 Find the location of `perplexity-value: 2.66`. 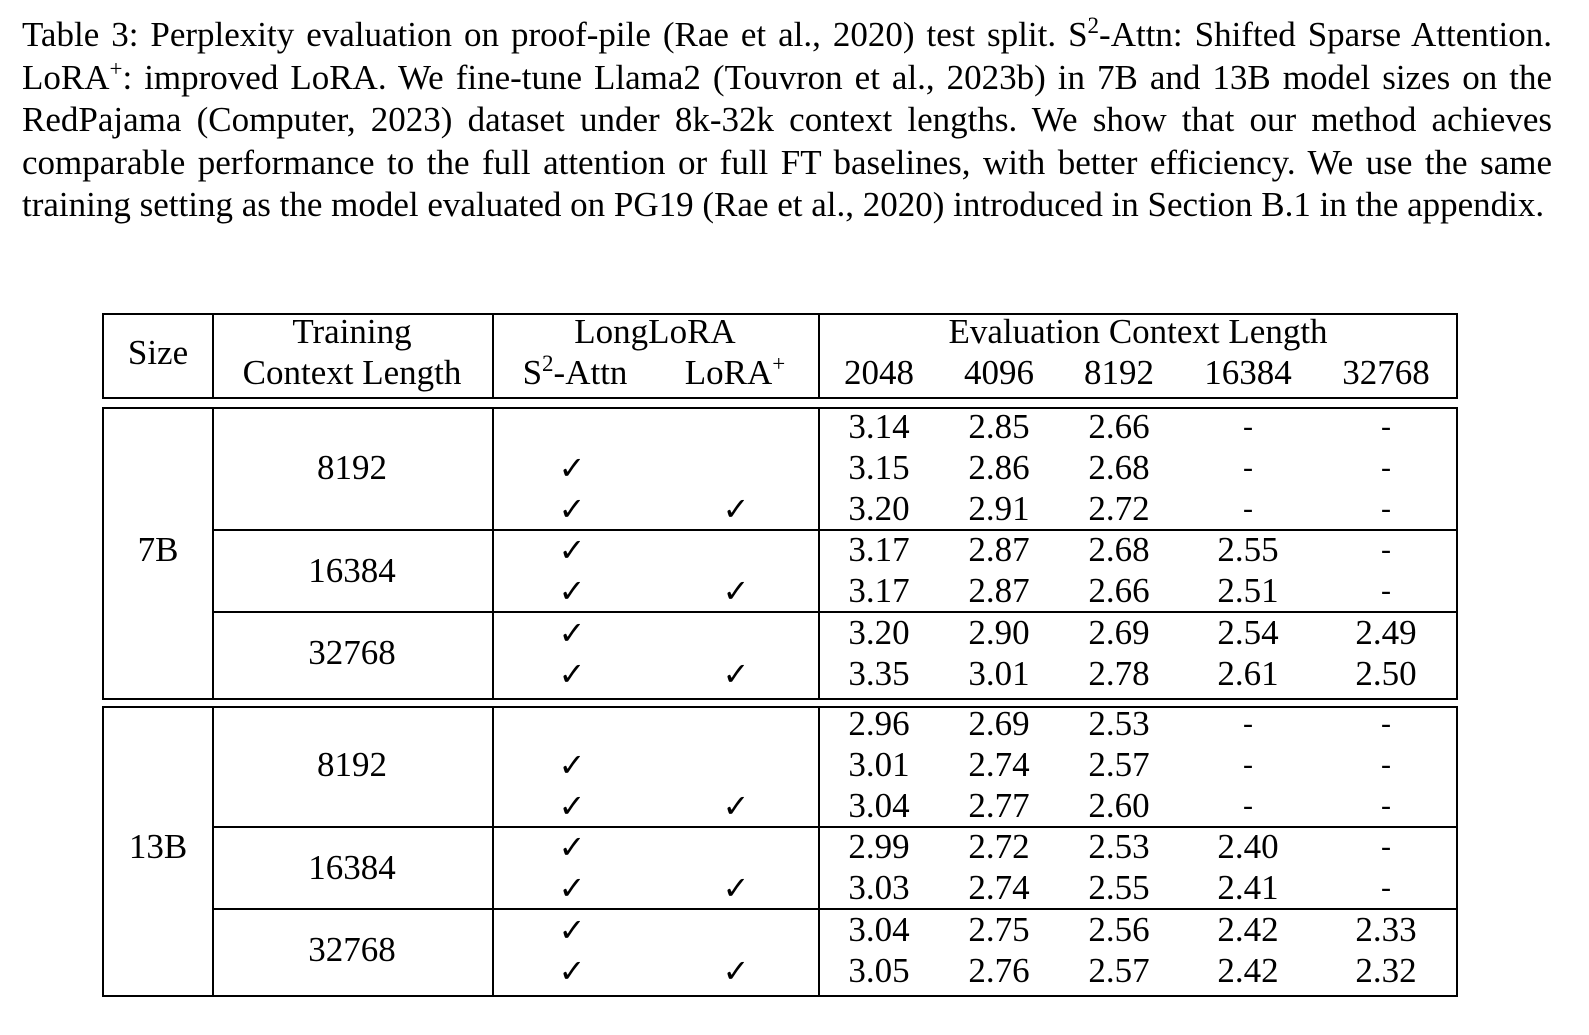

perplexity-value: 2.66 is located at coordinates (1119, 591).